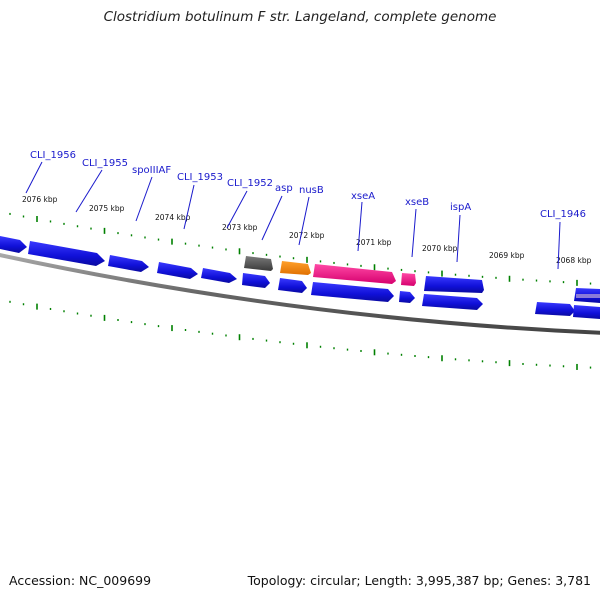 The height and width of the screenshot is (600, 600). What do you see at coordinates (300, 335) in the screenshot?
I see `inner-tick-ring` at bounding box center [300, 335].